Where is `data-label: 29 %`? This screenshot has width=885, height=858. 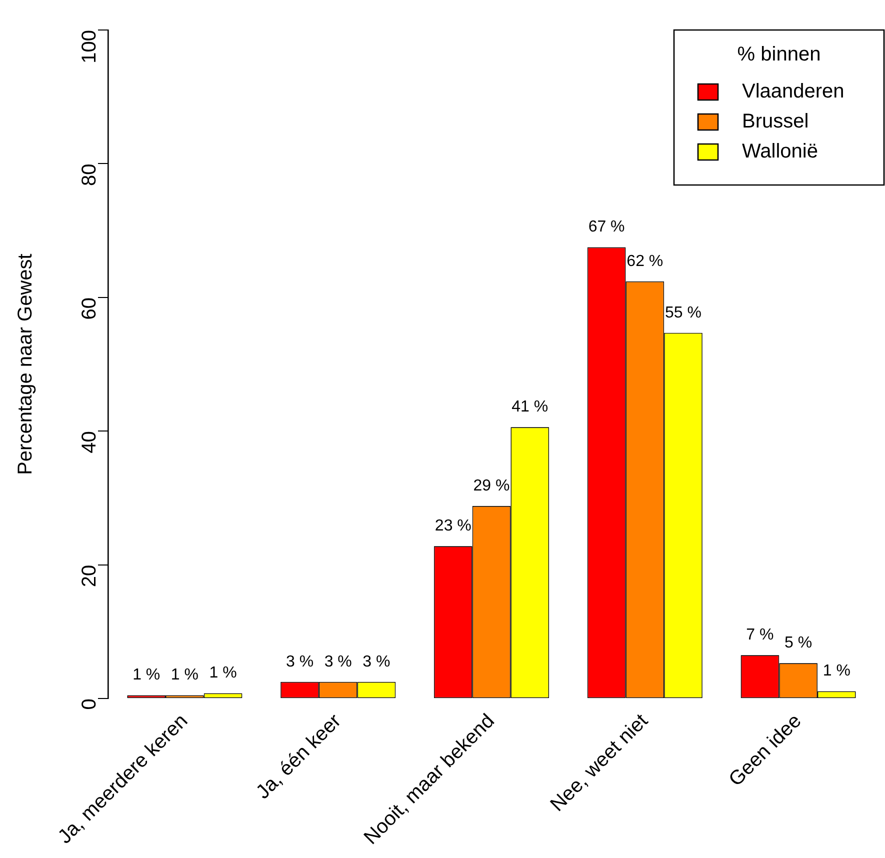
data-label: 29 % is located at coordinates (491, 485).